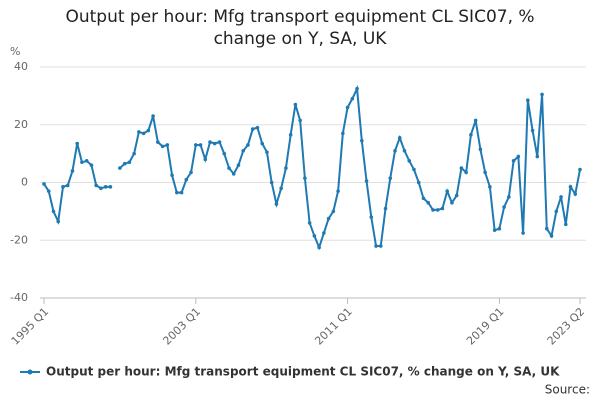 This screenshot has width=600, height=400. Describe the element at coordinates (21, 124) in the screenshot. I see `y-tick-label: 20` at that location.